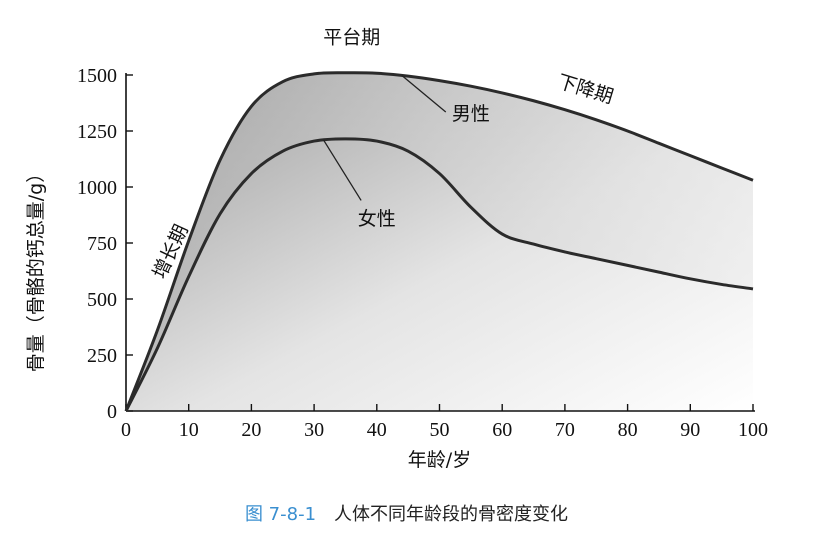 The image size is (813, 545). I want to click on y-tick-label: 750, so click(102, 244).